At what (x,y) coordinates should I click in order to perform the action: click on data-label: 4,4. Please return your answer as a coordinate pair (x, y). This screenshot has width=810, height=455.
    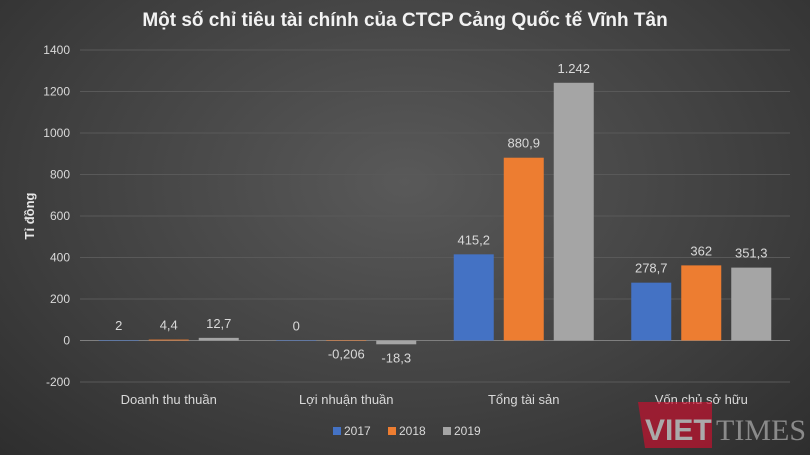
    Looking at the image, I should click on (169, 325).